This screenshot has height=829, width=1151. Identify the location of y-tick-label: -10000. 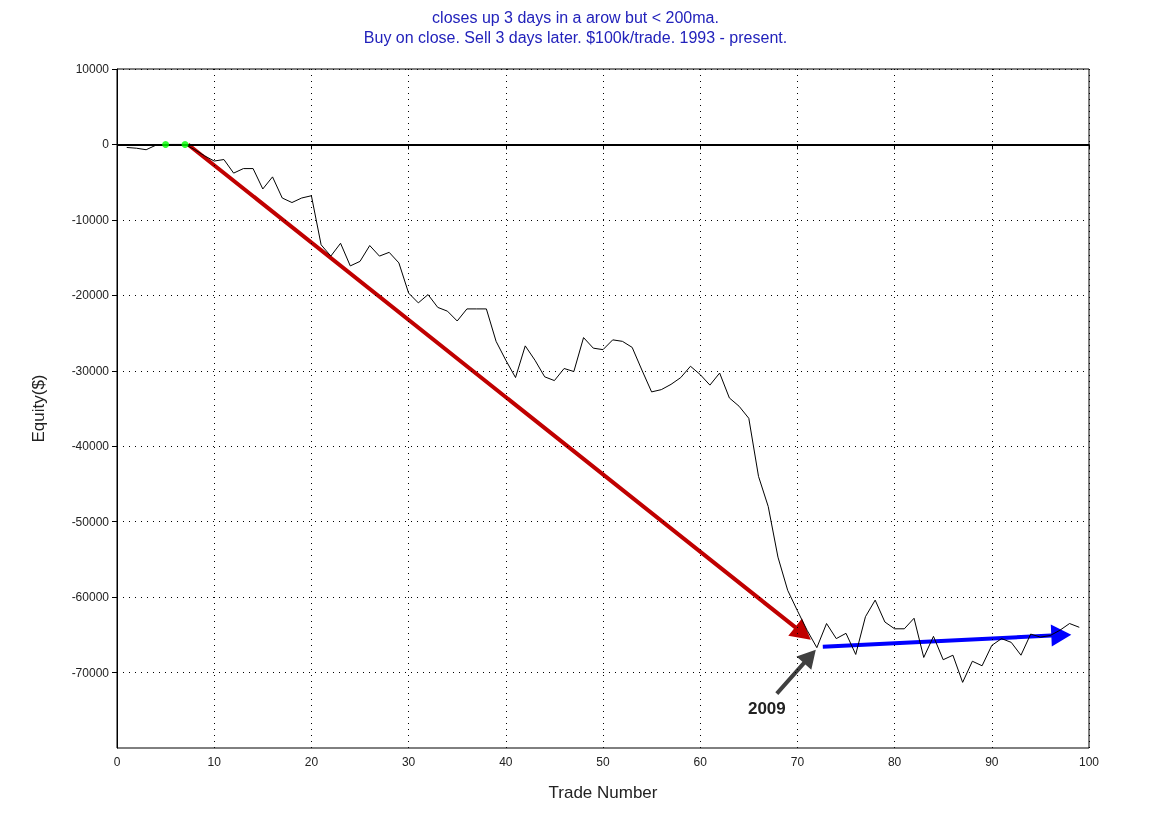
(90, 219).